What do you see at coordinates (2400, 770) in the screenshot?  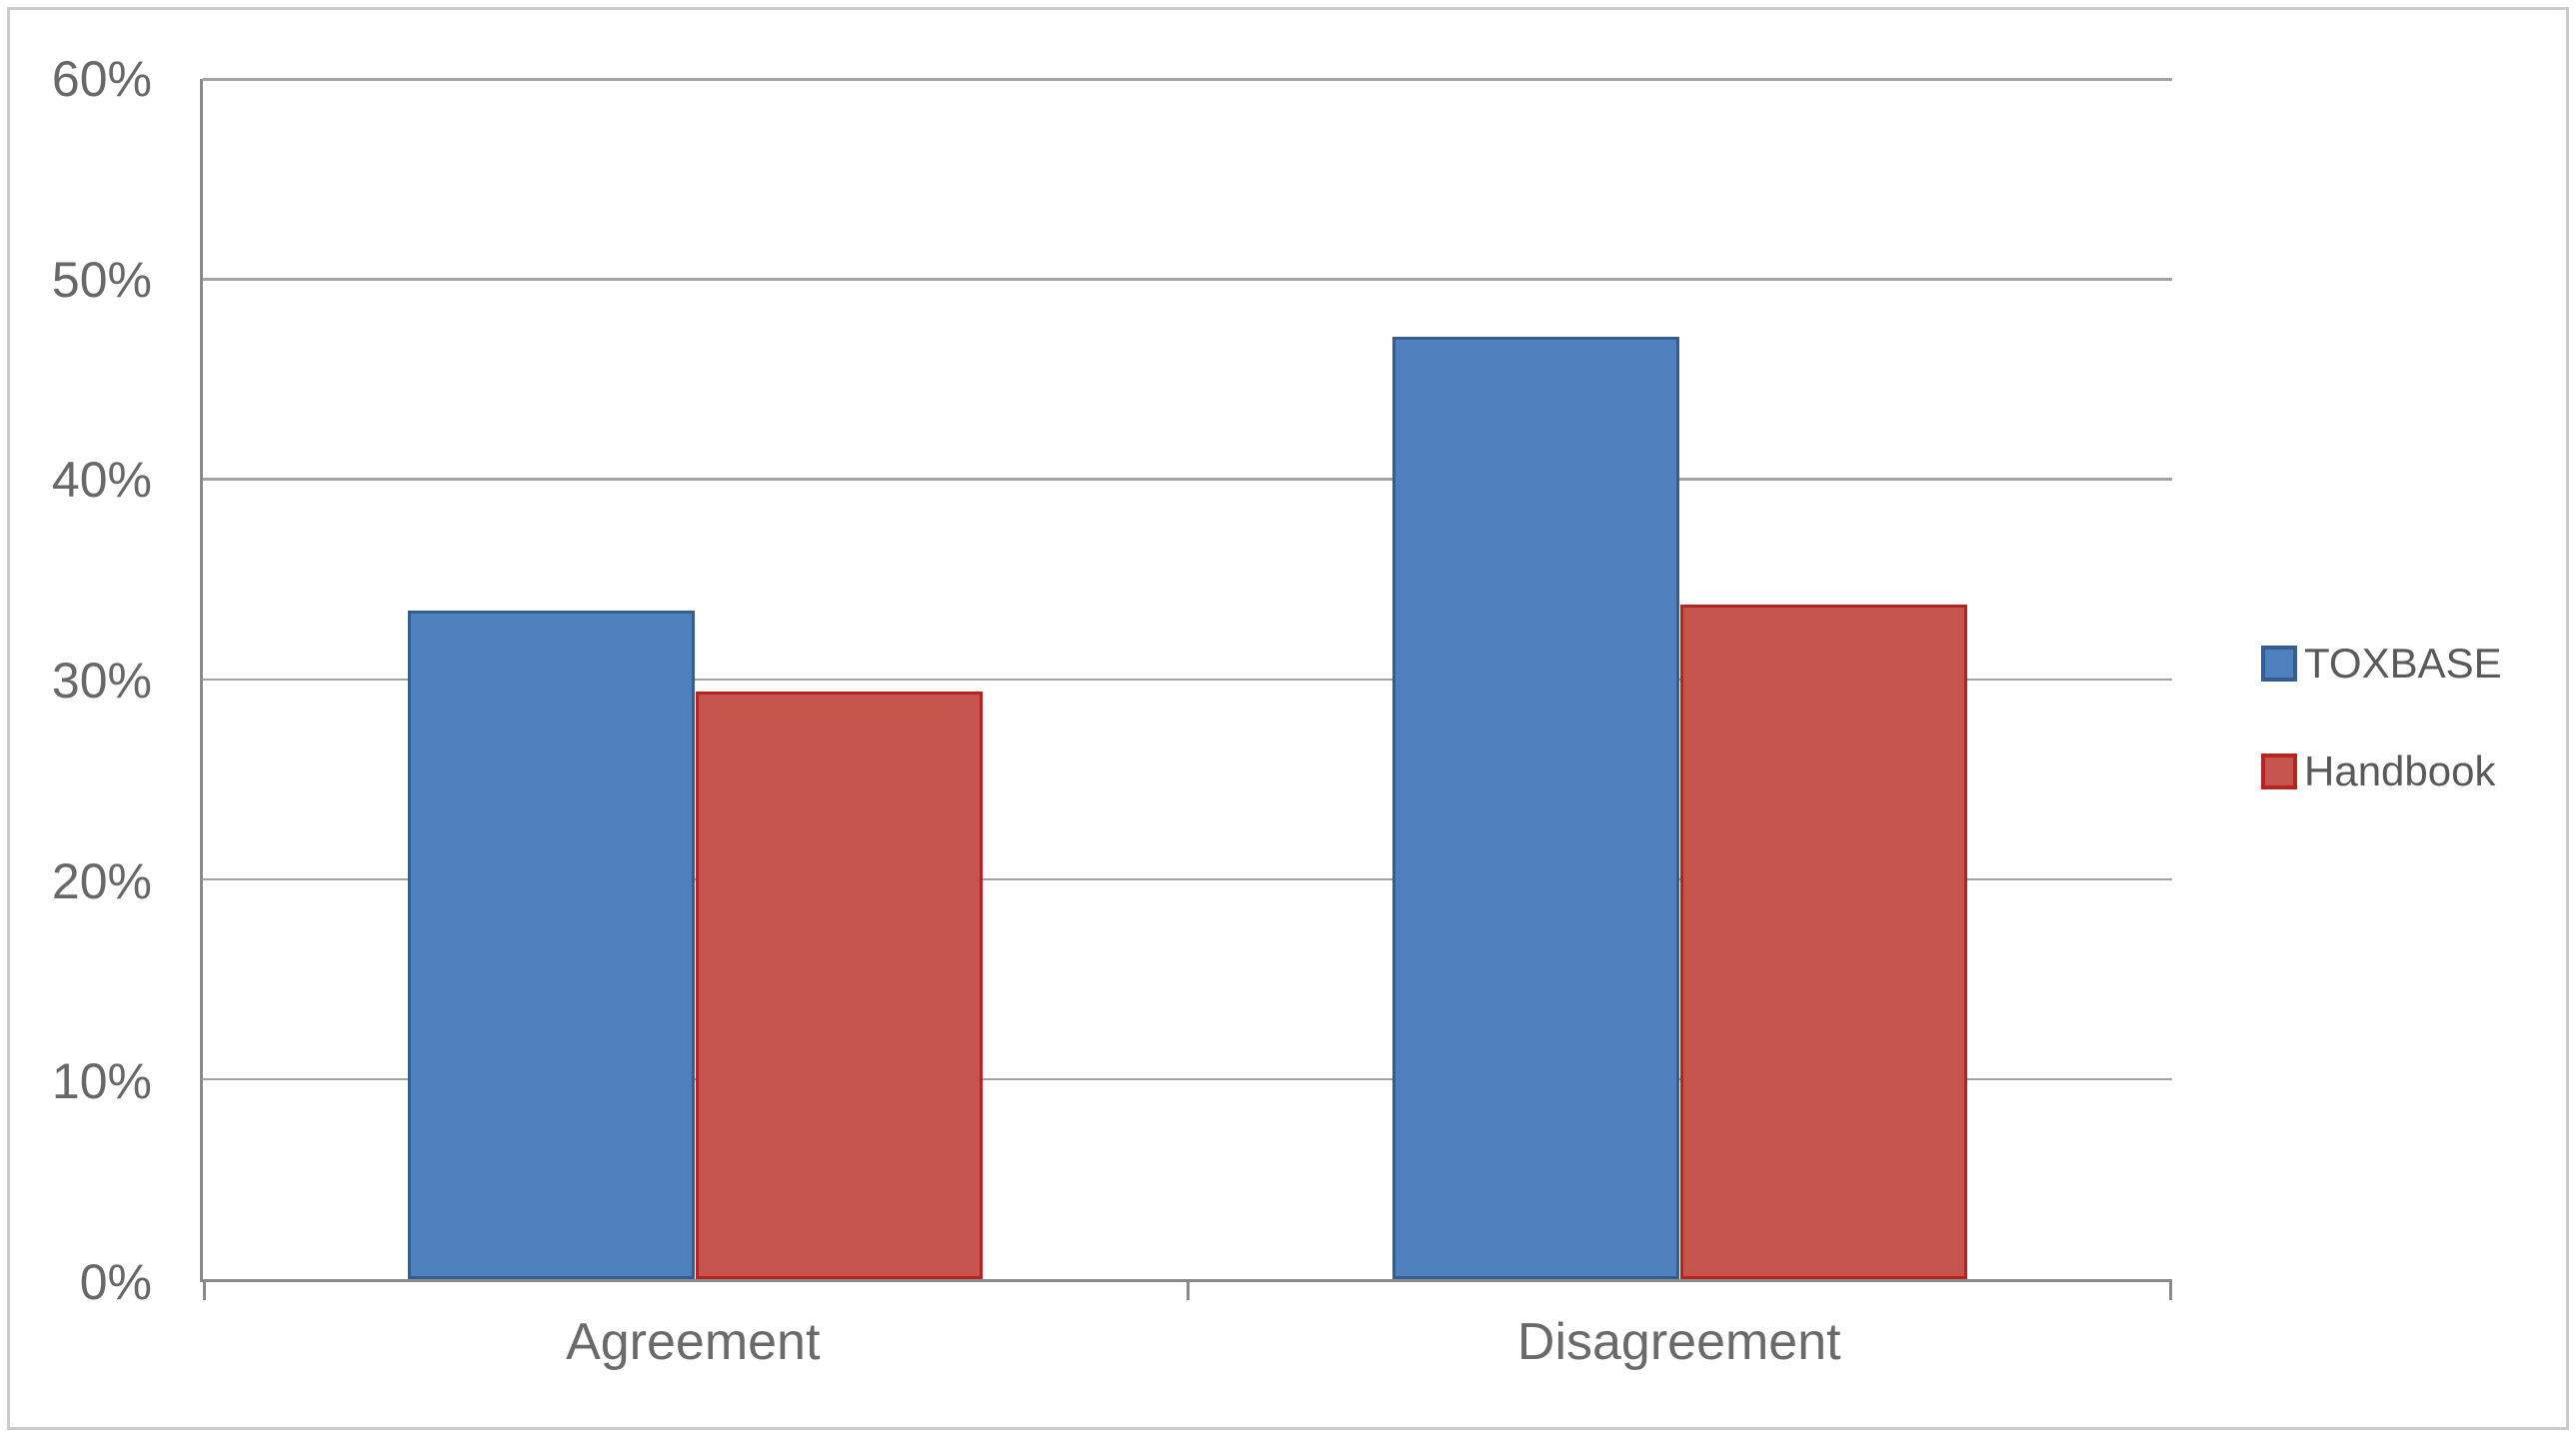 I see `legend-label-handbook: Handbook` at bounding box center [2400, 770].